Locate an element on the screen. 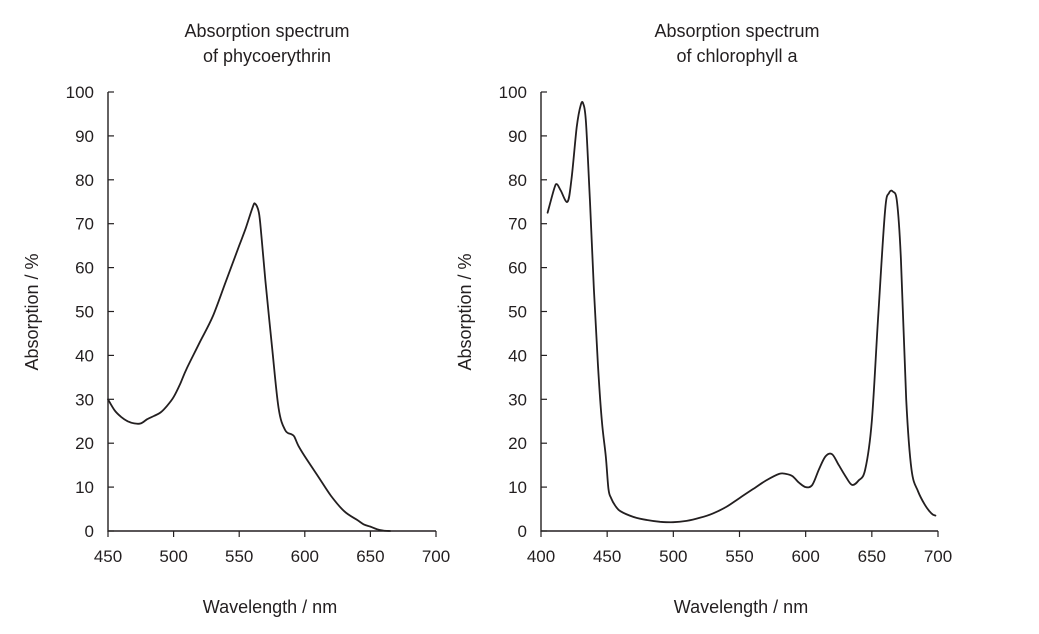  chart-title-line-2: of chlorophyll a is located at coordinates (737, 56).